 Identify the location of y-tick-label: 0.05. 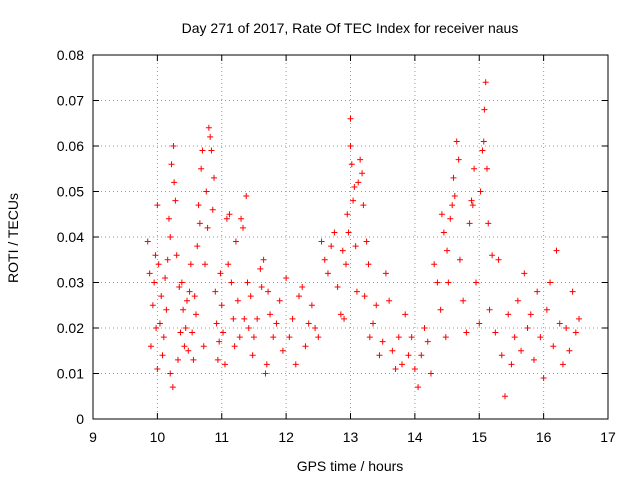
(70, 192).